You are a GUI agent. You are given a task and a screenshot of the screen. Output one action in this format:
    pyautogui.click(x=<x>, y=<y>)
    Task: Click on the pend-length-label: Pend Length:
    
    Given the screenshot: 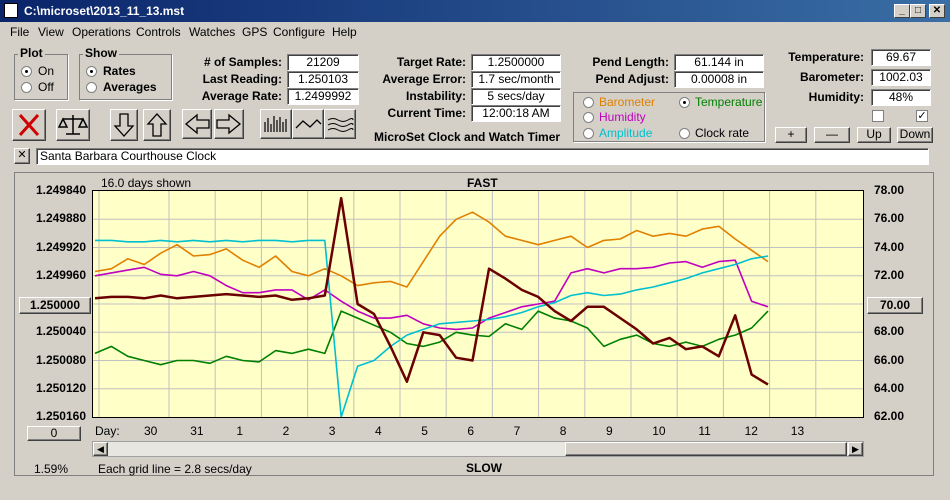 What is the action you would take?
    pyautogui.click(x=630, y=62)
    